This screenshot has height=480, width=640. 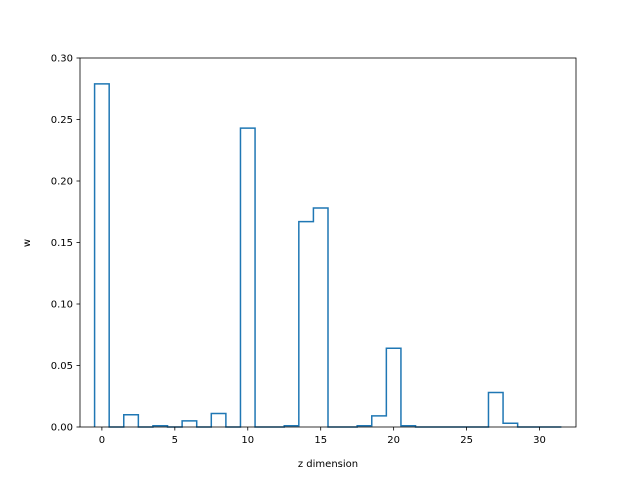 I want to click on y-tick-label: 0.00, so click(x=62, y=428).